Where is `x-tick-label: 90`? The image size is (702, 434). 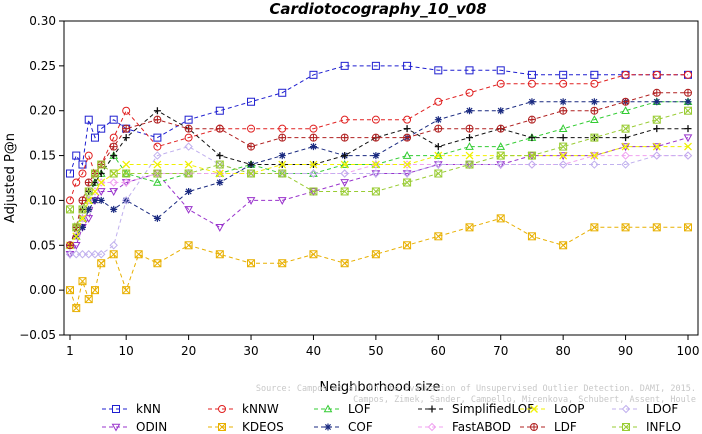 x-tick-label: 90 is located at coordinates (625, 351).